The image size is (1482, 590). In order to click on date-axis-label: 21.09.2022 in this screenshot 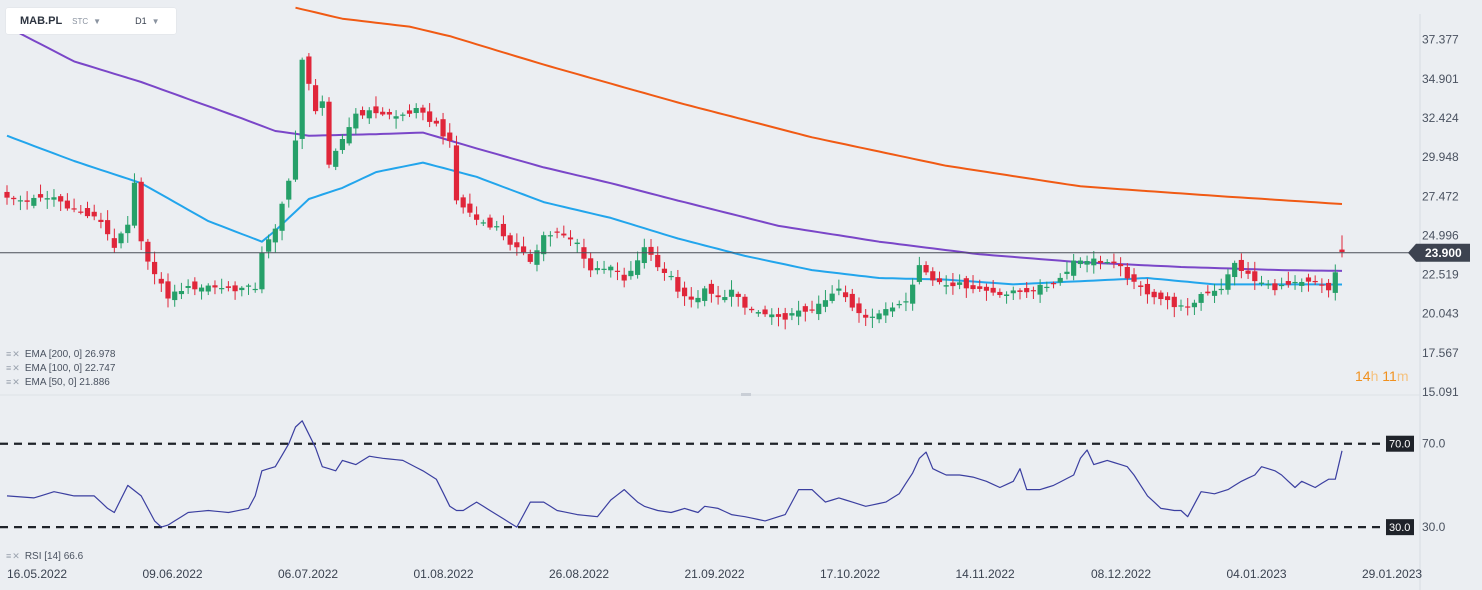, I will do `click(715, 574)`.